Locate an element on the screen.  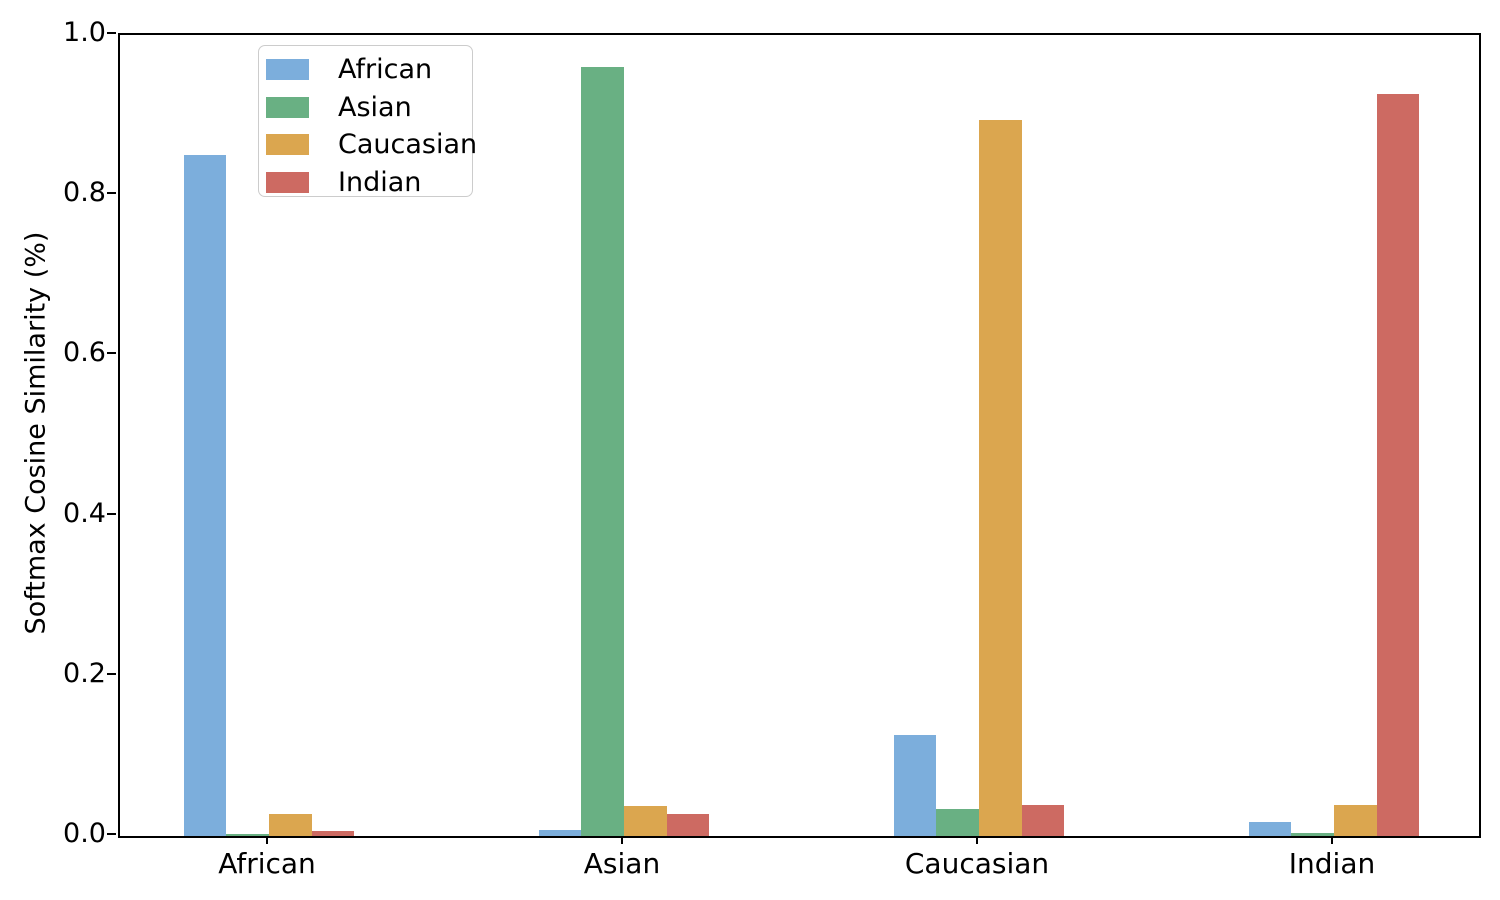
y-tick-label-0.8: 0.8 is located at coordinates (84, 193).